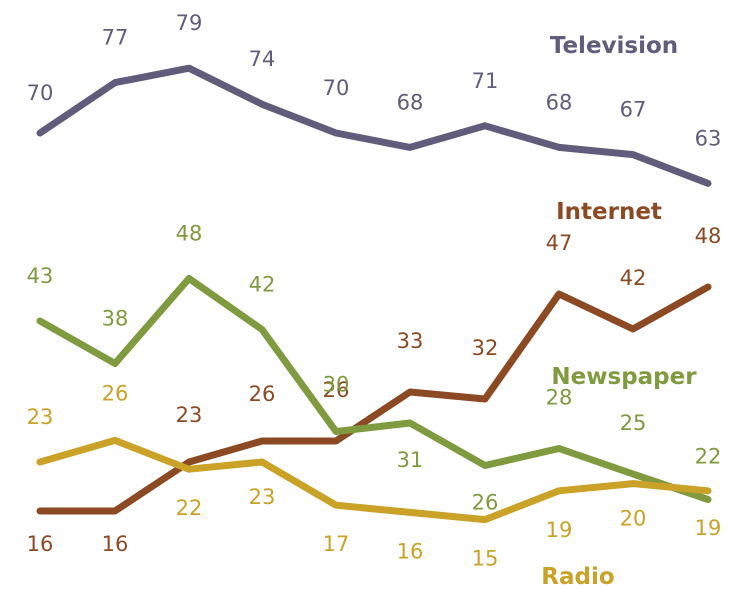 This screenshot has height=589, width=744. Describe the element at coordinates (410, 551) in the screenshot. I see `data-label-radio: 16` at that location.